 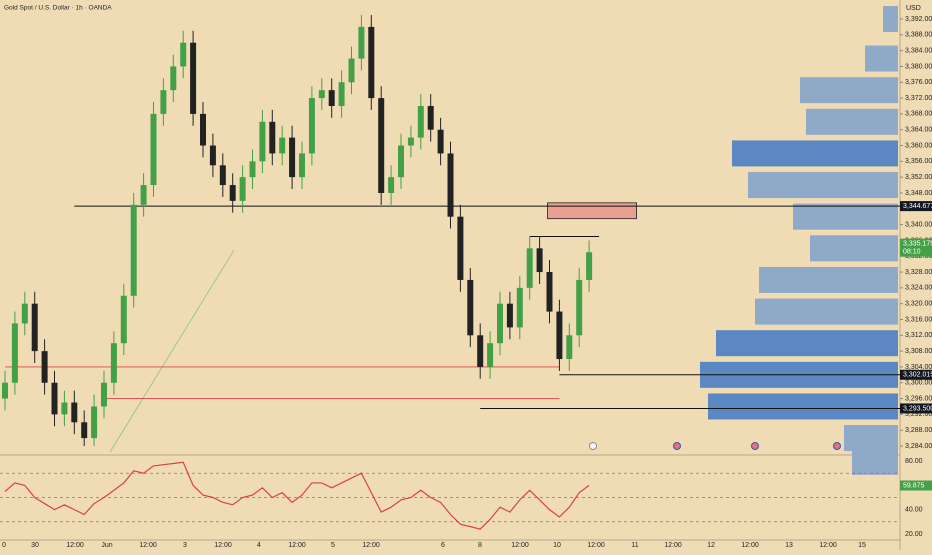 I want to click on x-tick-label: 3, so click(x=185, y=545).